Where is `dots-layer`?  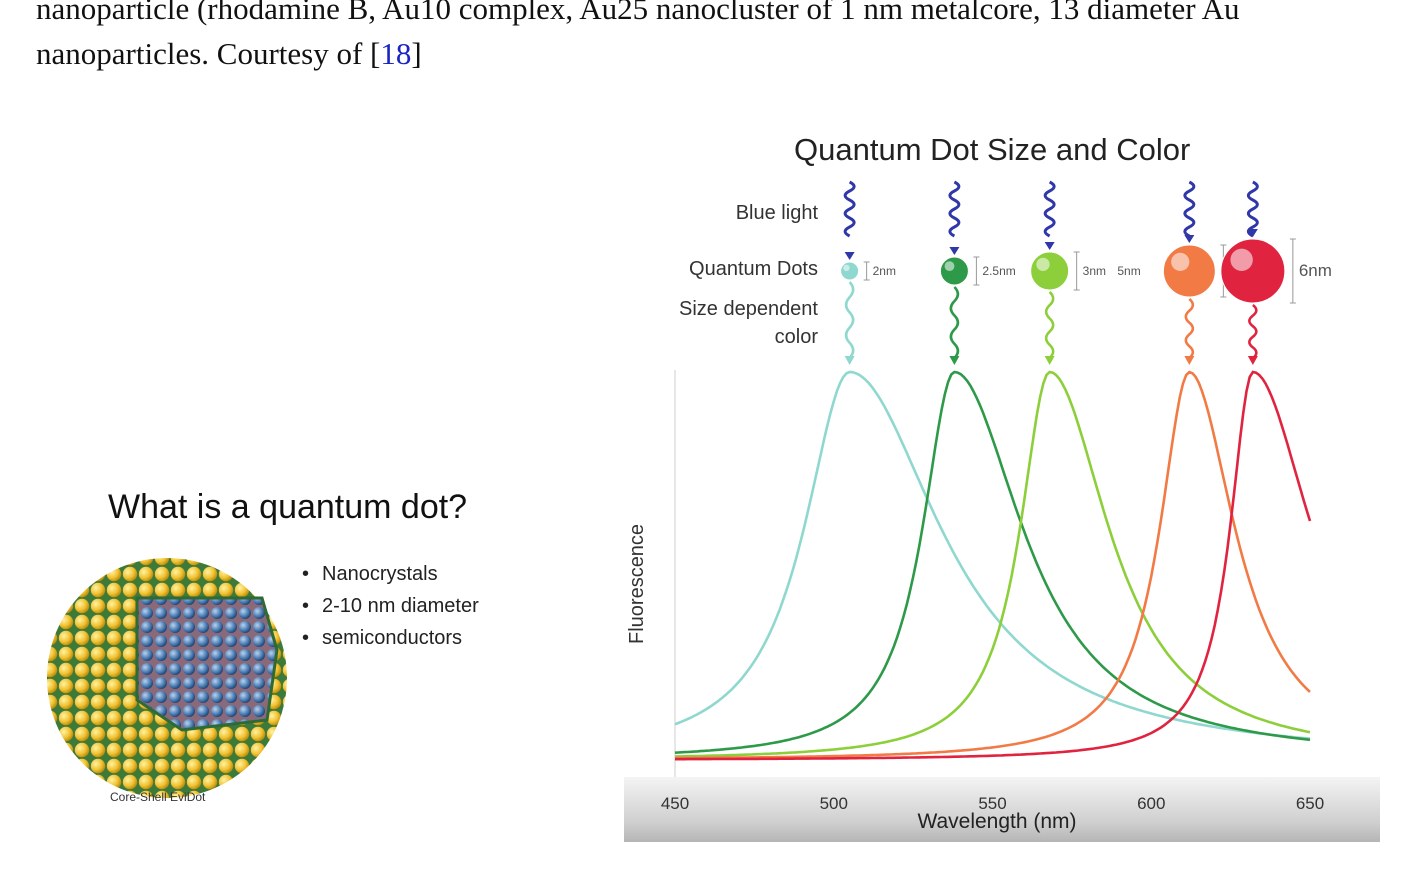
dots-layer is located at coordinates (1068, 272).